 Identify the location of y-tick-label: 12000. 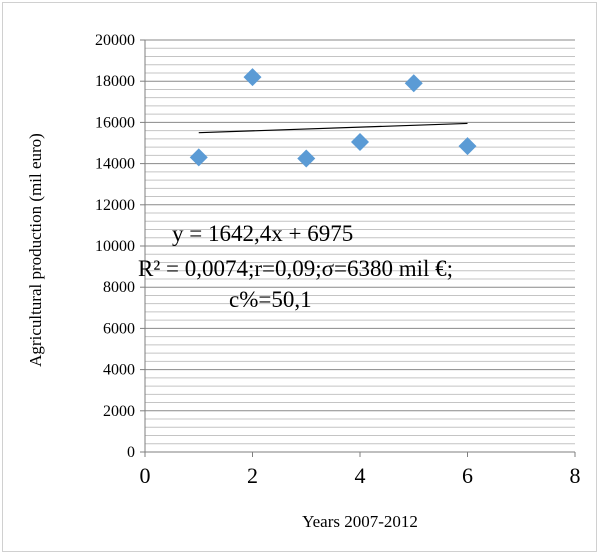
(115, 205).